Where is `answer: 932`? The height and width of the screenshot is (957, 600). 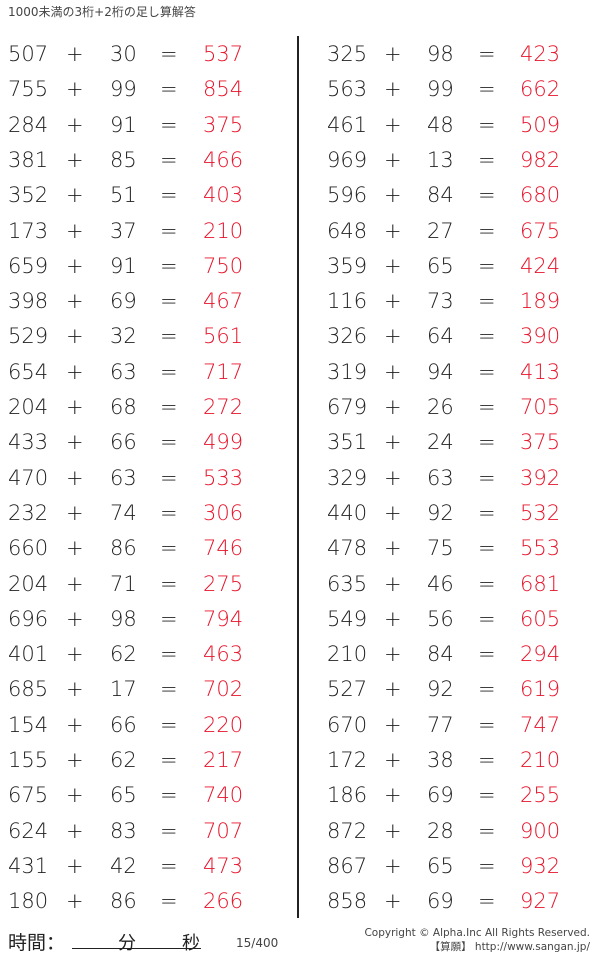
answer: 932 is located at coordinates (540, 865).